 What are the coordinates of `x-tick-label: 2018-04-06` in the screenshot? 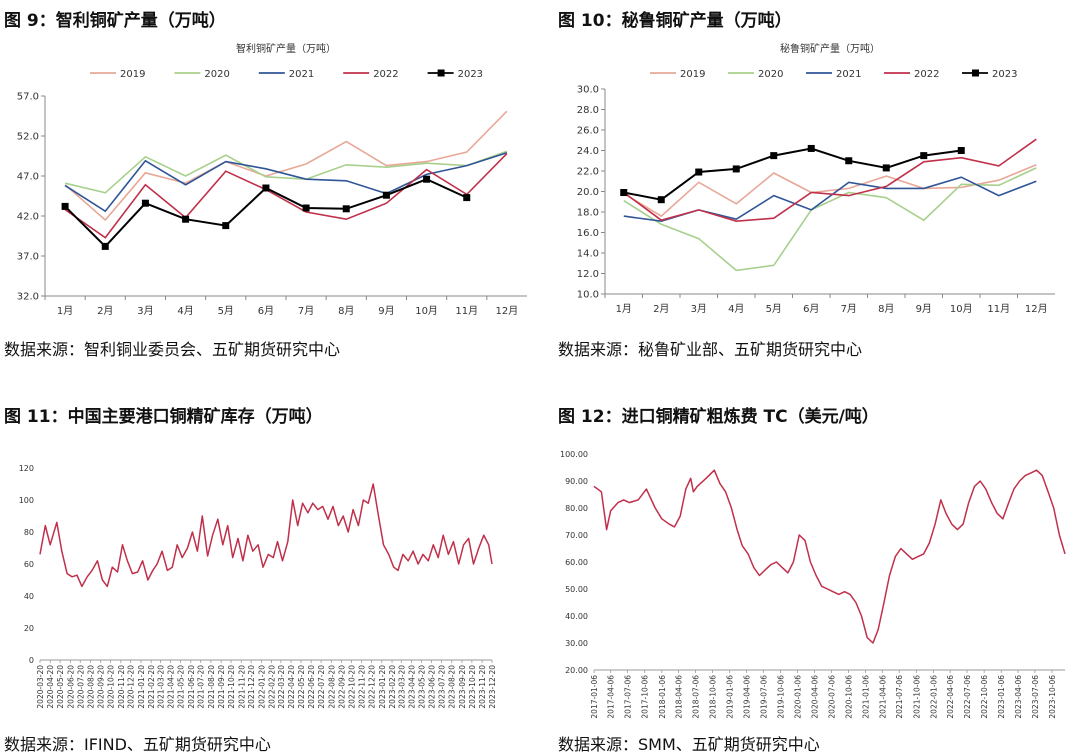 It's located at (679, 697).